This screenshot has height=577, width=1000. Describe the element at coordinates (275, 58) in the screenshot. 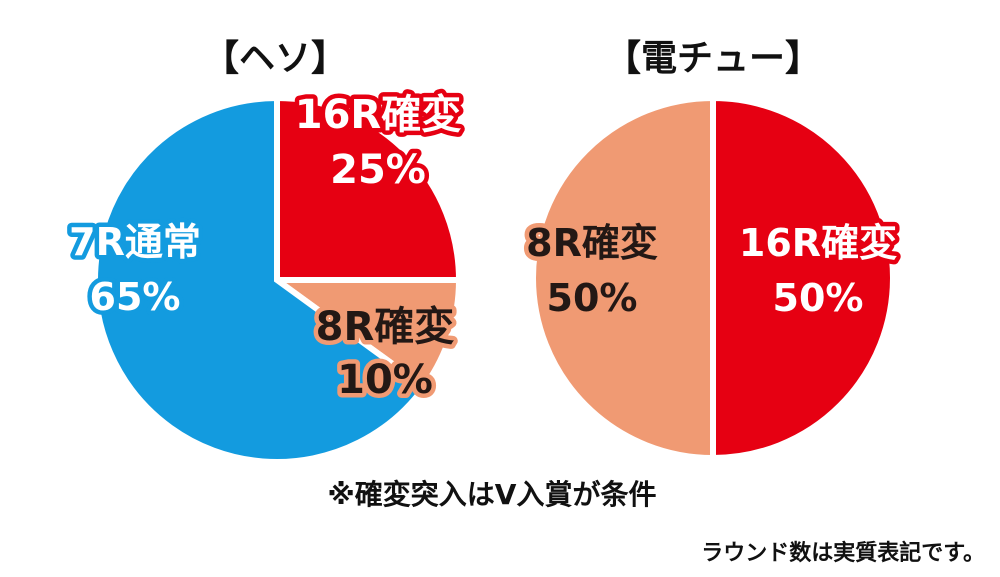

I see `heso-chart-title: 【ヘソ】` at that location.